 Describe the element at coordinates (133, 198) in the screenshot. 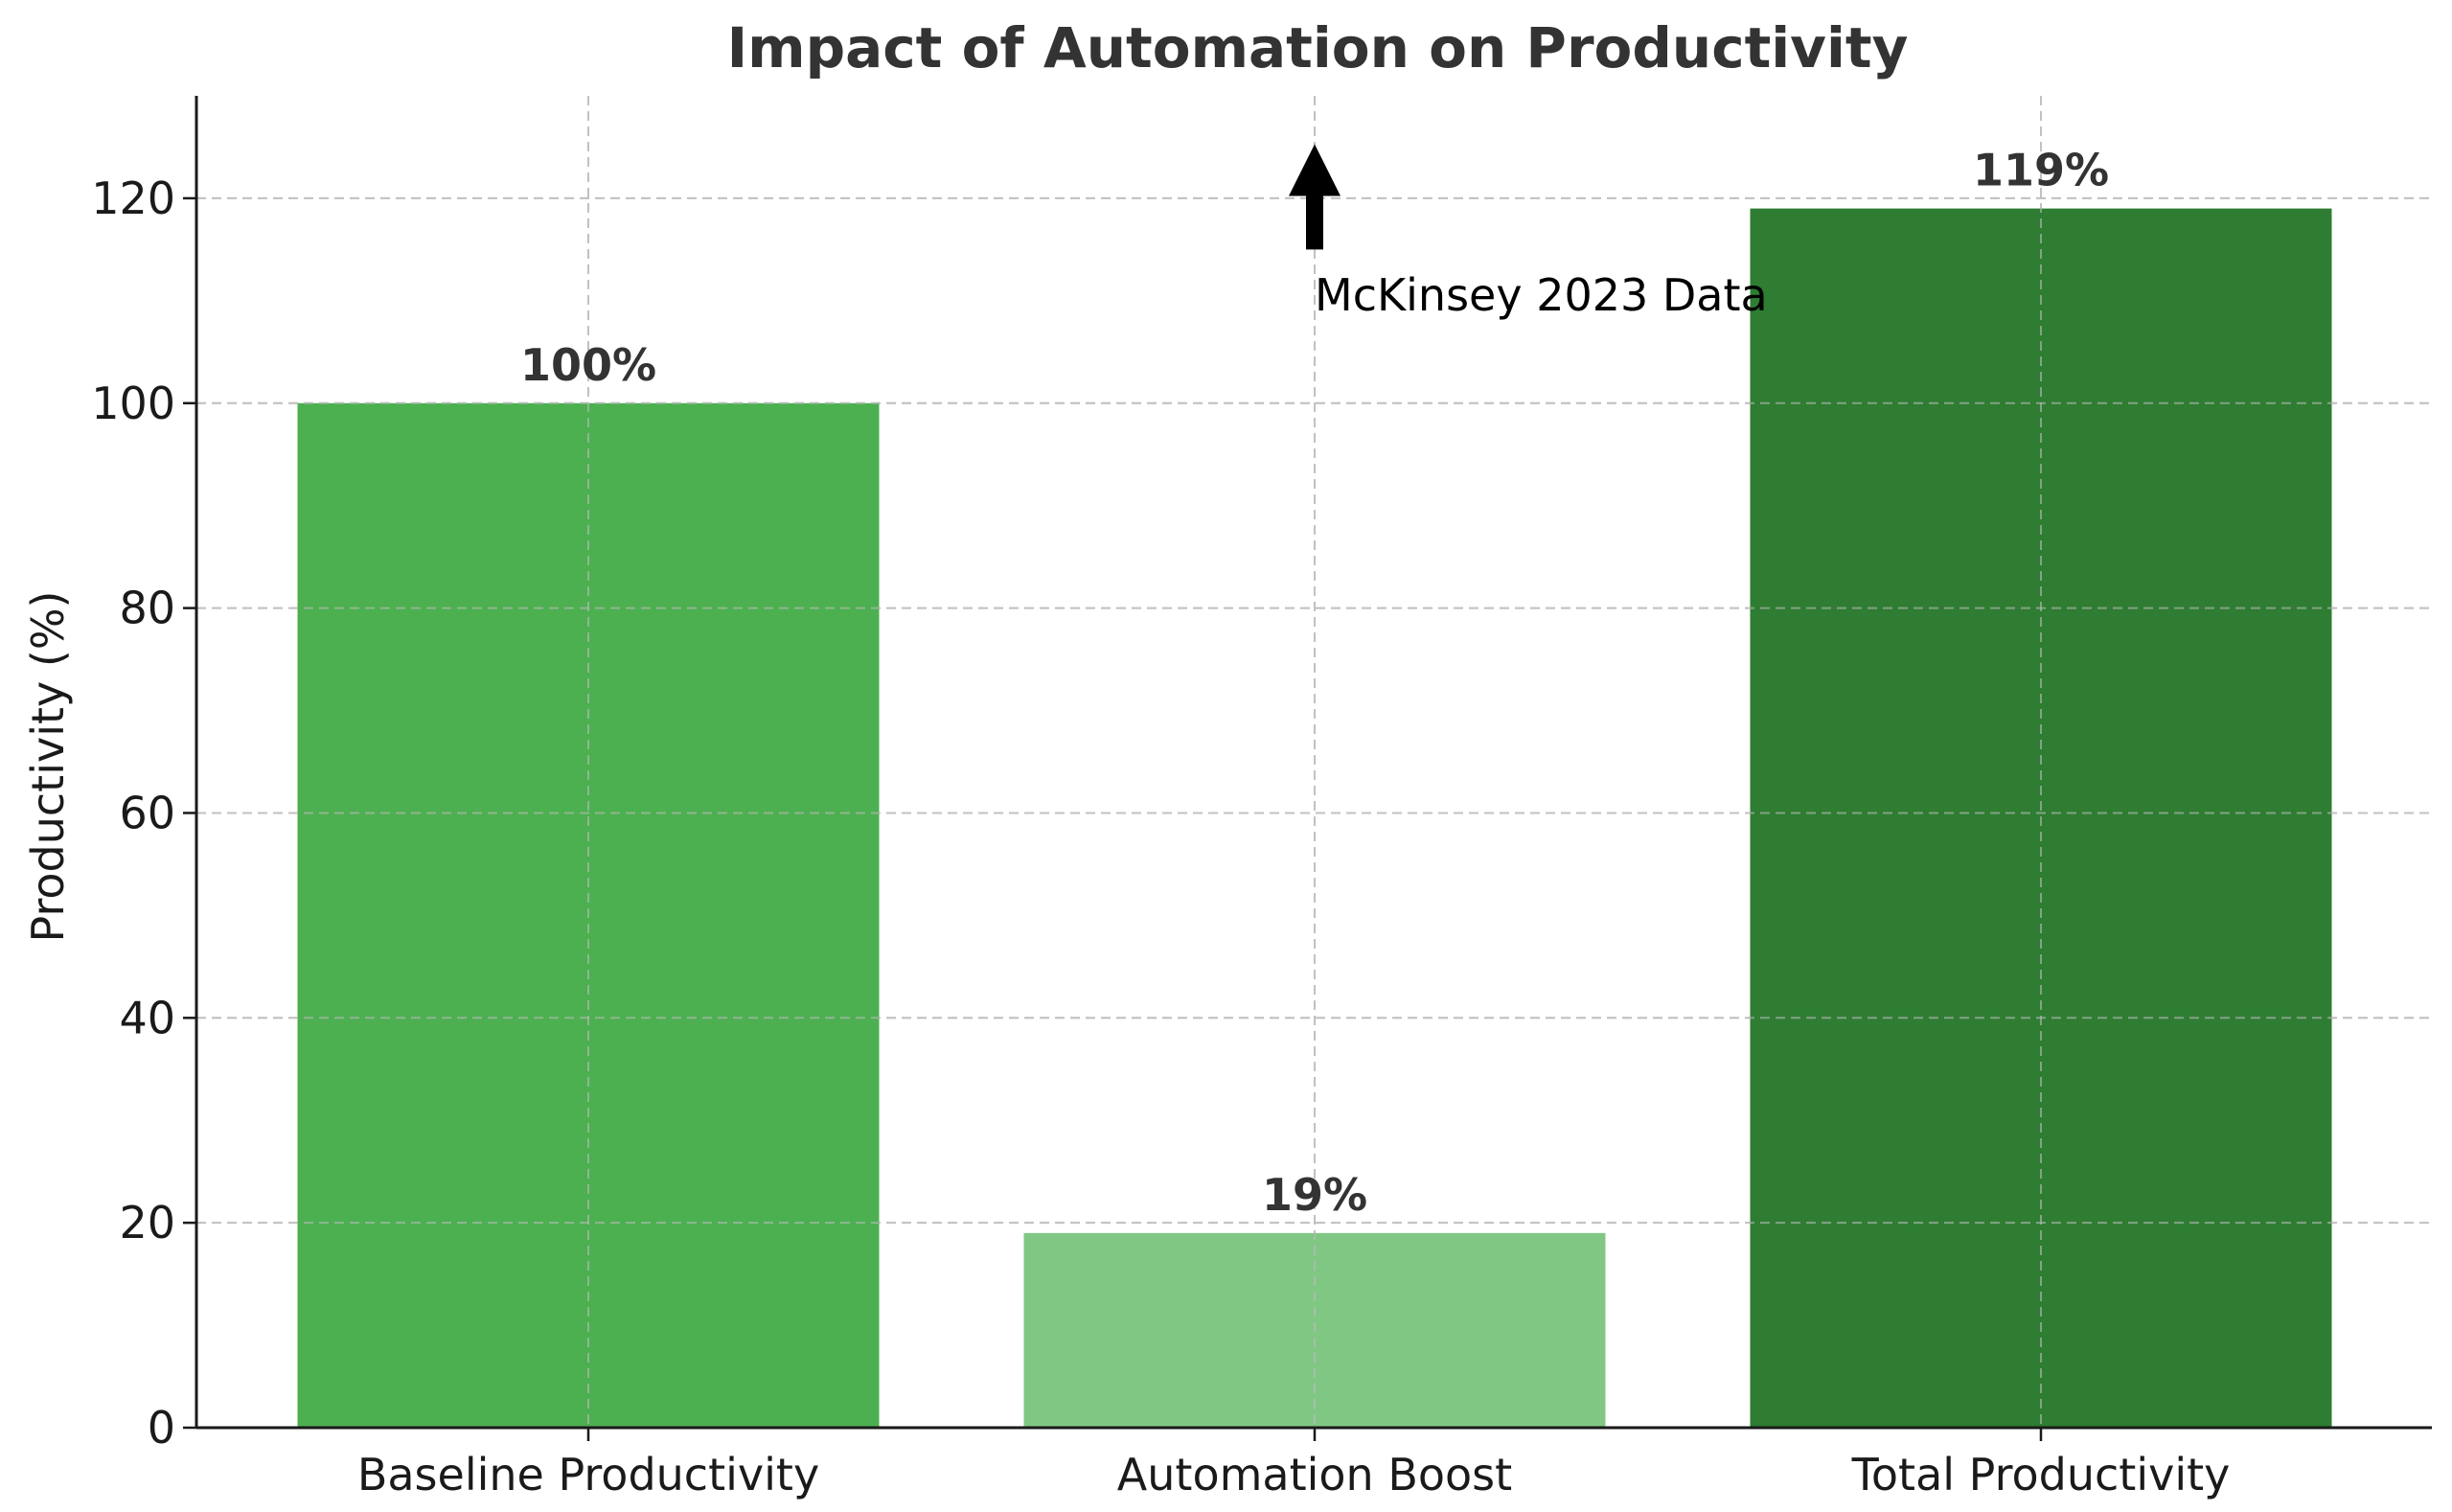

I see `y-tick-label: 120` at that location.